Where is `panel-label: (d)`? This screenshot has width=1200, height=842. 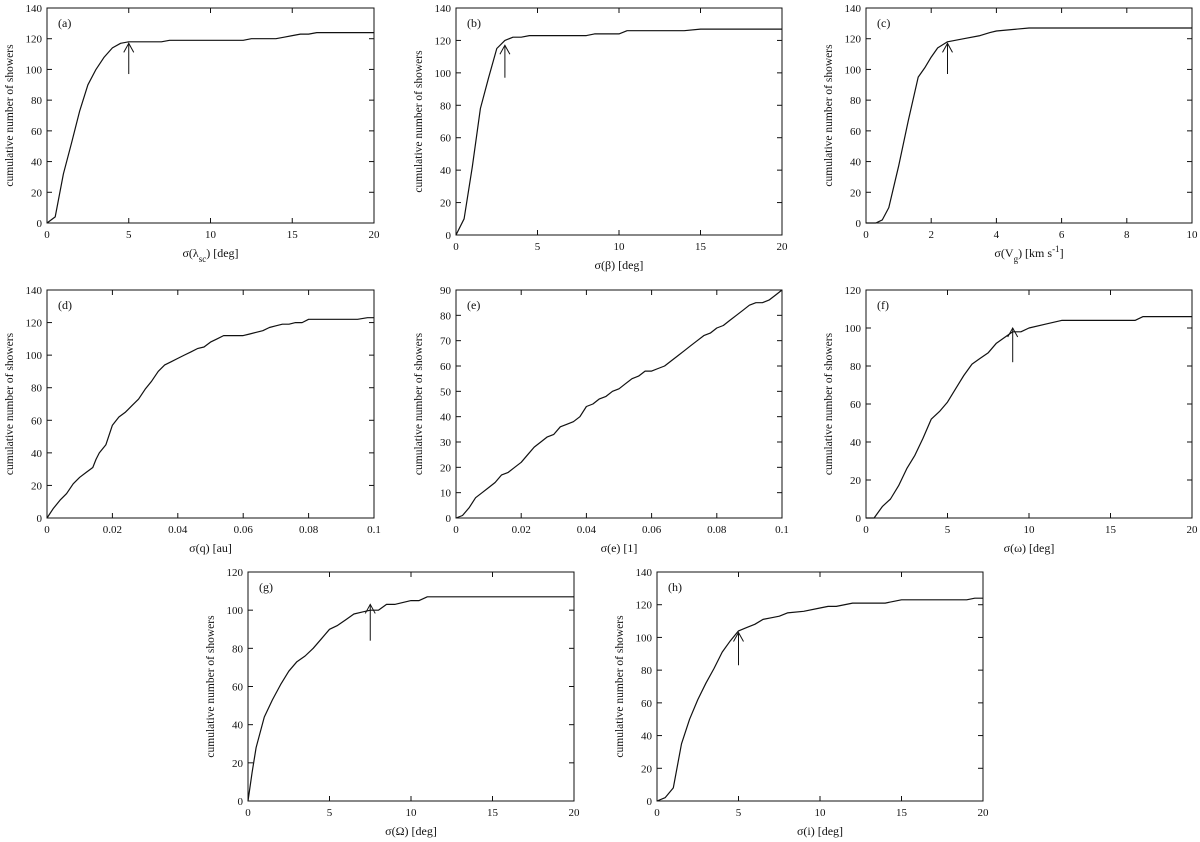
panel-label: (d) is located at coordinates (65, 305).